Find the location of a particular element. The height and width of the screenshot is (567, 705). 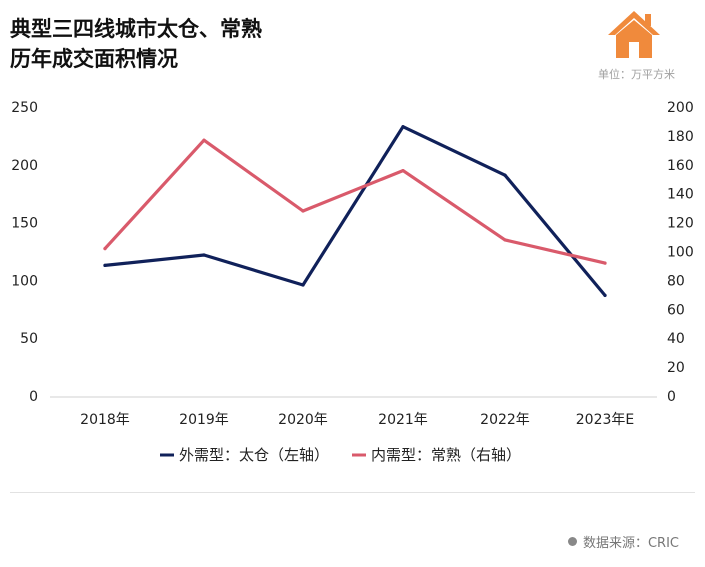

left-tick-label: 150 is located at coordinates (24, 224).